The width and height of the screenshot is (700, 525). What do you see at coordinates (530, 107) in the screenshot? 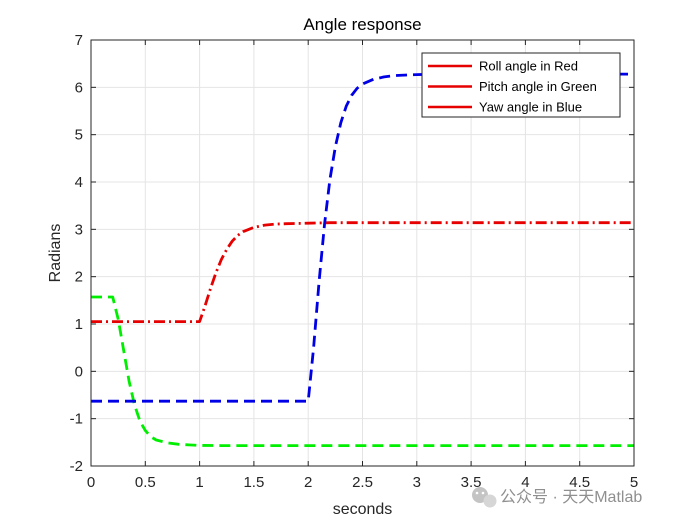
I see `legend-entry-label: Yaw angle in Blue` at bounding box center [530, 107].